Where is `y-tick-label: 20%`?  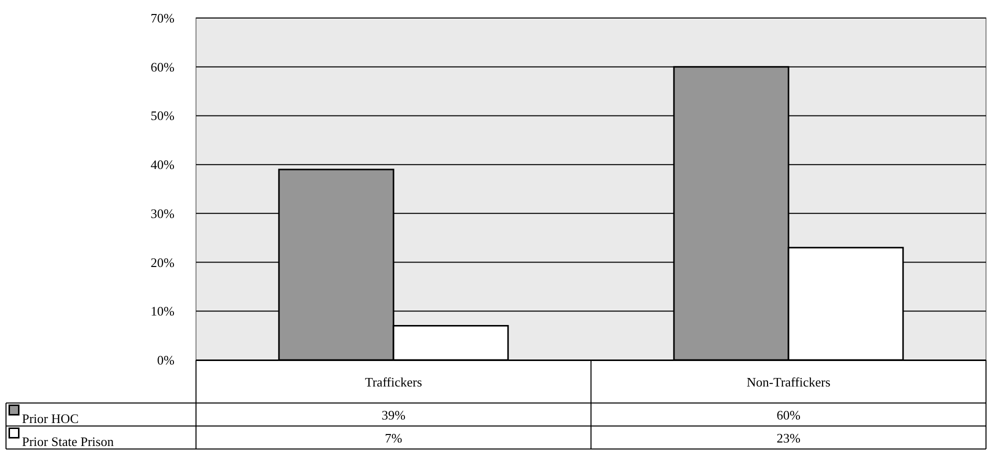 y-tick-label: 20% is located at coordinates (162, 262).